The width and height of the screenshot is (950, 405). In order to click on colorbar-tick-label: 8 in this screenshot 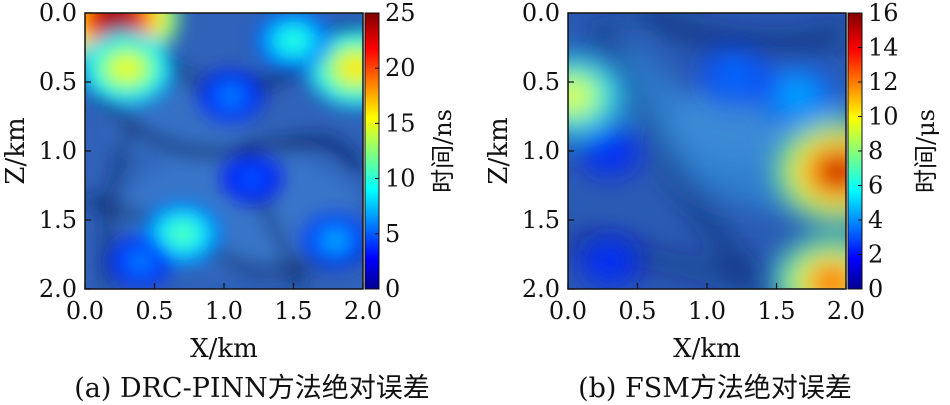, I will do `click(875, 151)`.